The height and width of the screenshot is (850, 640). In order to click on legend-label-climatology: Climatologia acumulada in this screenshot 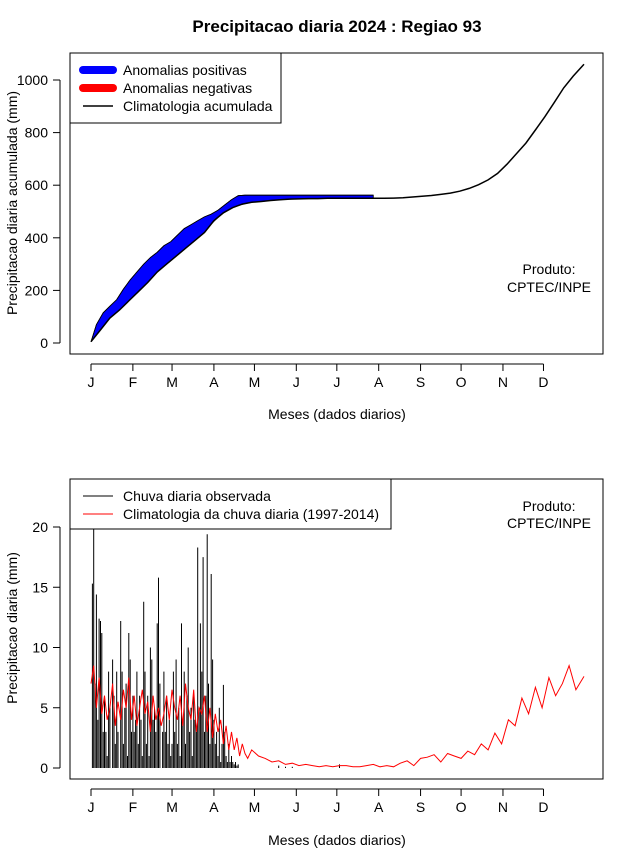, I will do `click(198, 106)`.